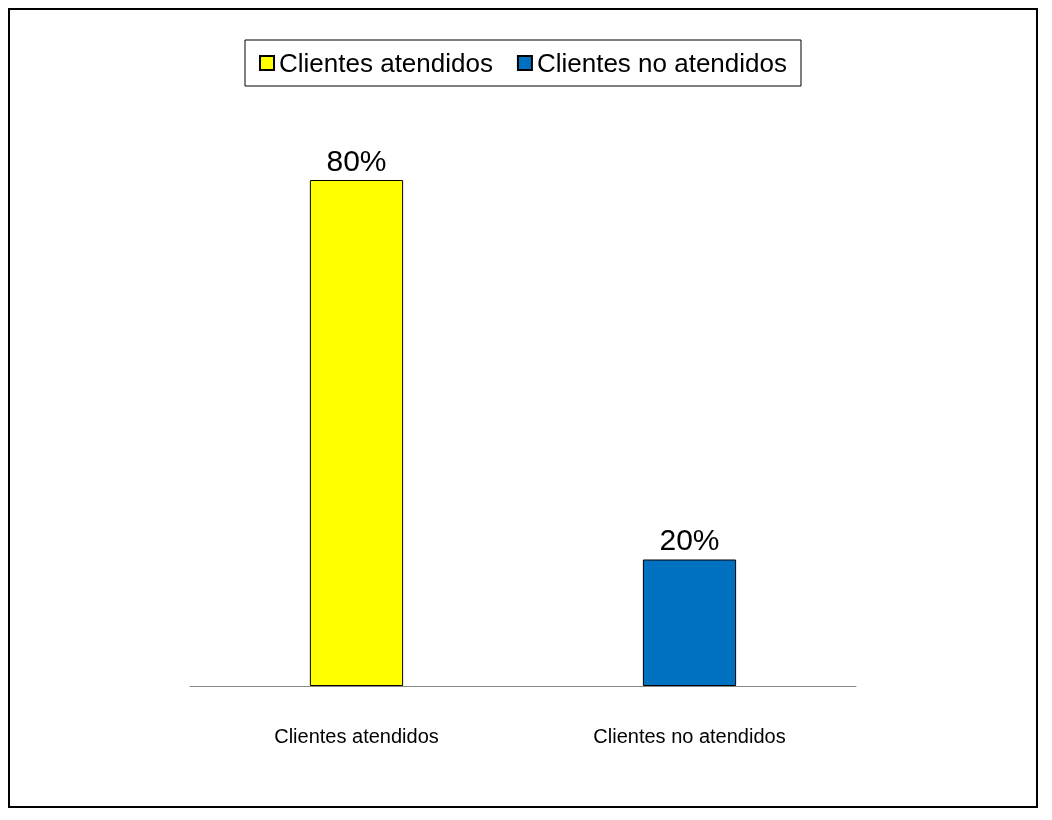  What do you see at coordinates (386, 63) in the screenshot?
I see `legend-label: Clientes atendidos` at bounding box center [386, 63].